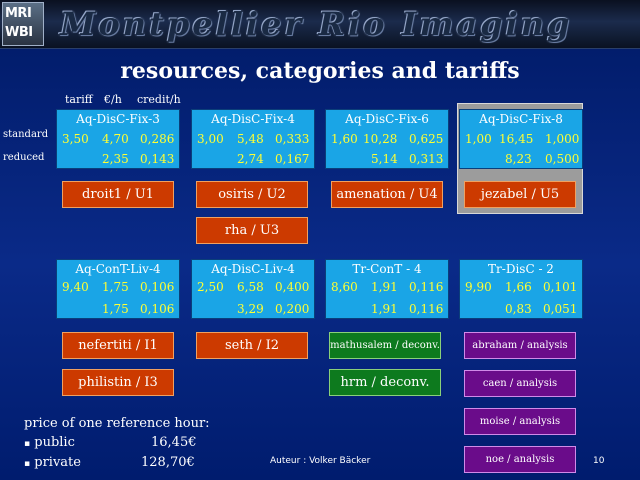 This screenshot has height=480, width=640. I want to click on card-standard-credit: 0,286, so click(157, 139).